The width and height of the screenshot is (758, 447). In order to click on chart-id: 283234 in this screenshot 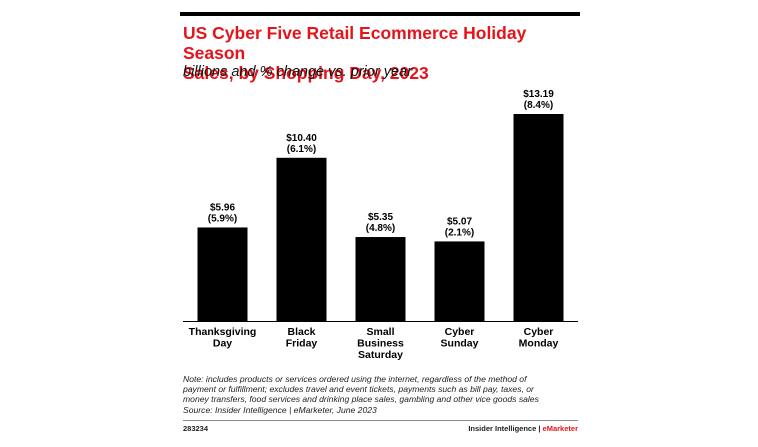, I will do `click(196, 428)`.